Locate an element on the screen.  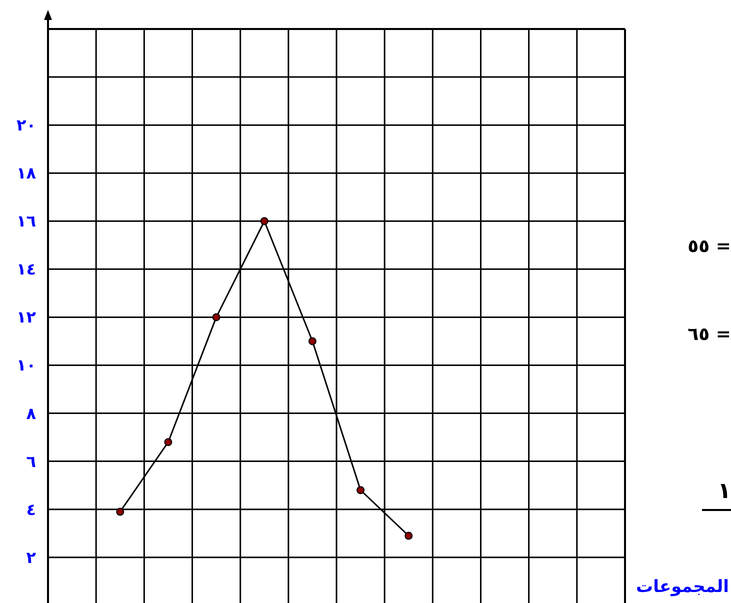
y-tick-label: ٢٠ is located at coordinates (26, 125).